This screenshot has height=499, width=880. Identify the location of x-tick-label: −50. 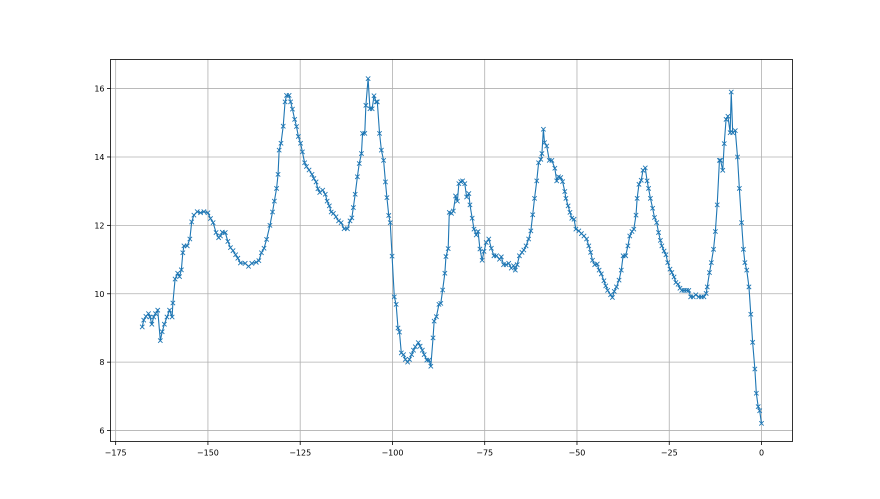
(577, 453).